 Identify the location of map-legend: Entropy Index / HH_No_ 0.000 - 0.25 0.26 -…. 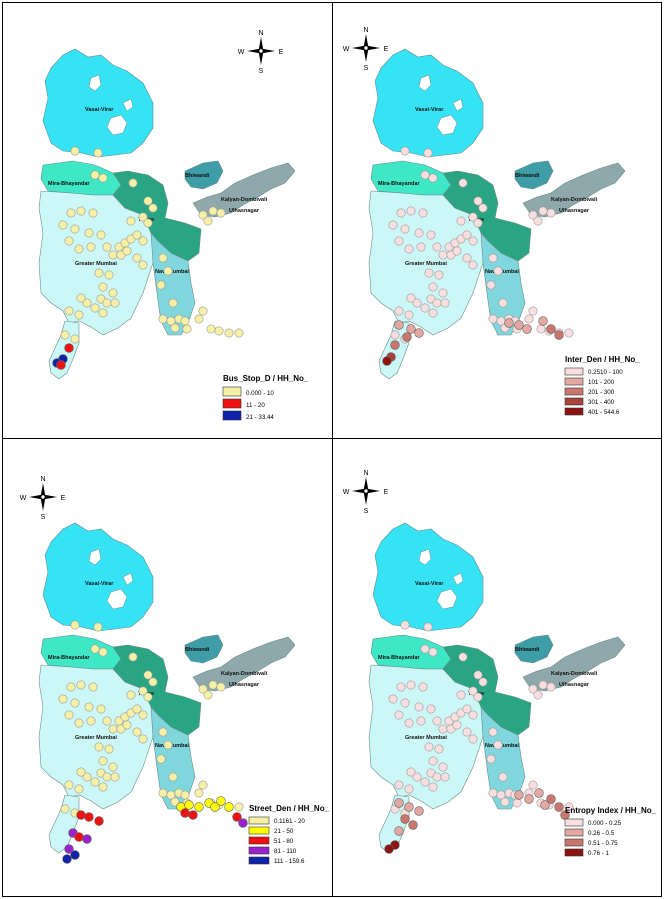
(610, 831).